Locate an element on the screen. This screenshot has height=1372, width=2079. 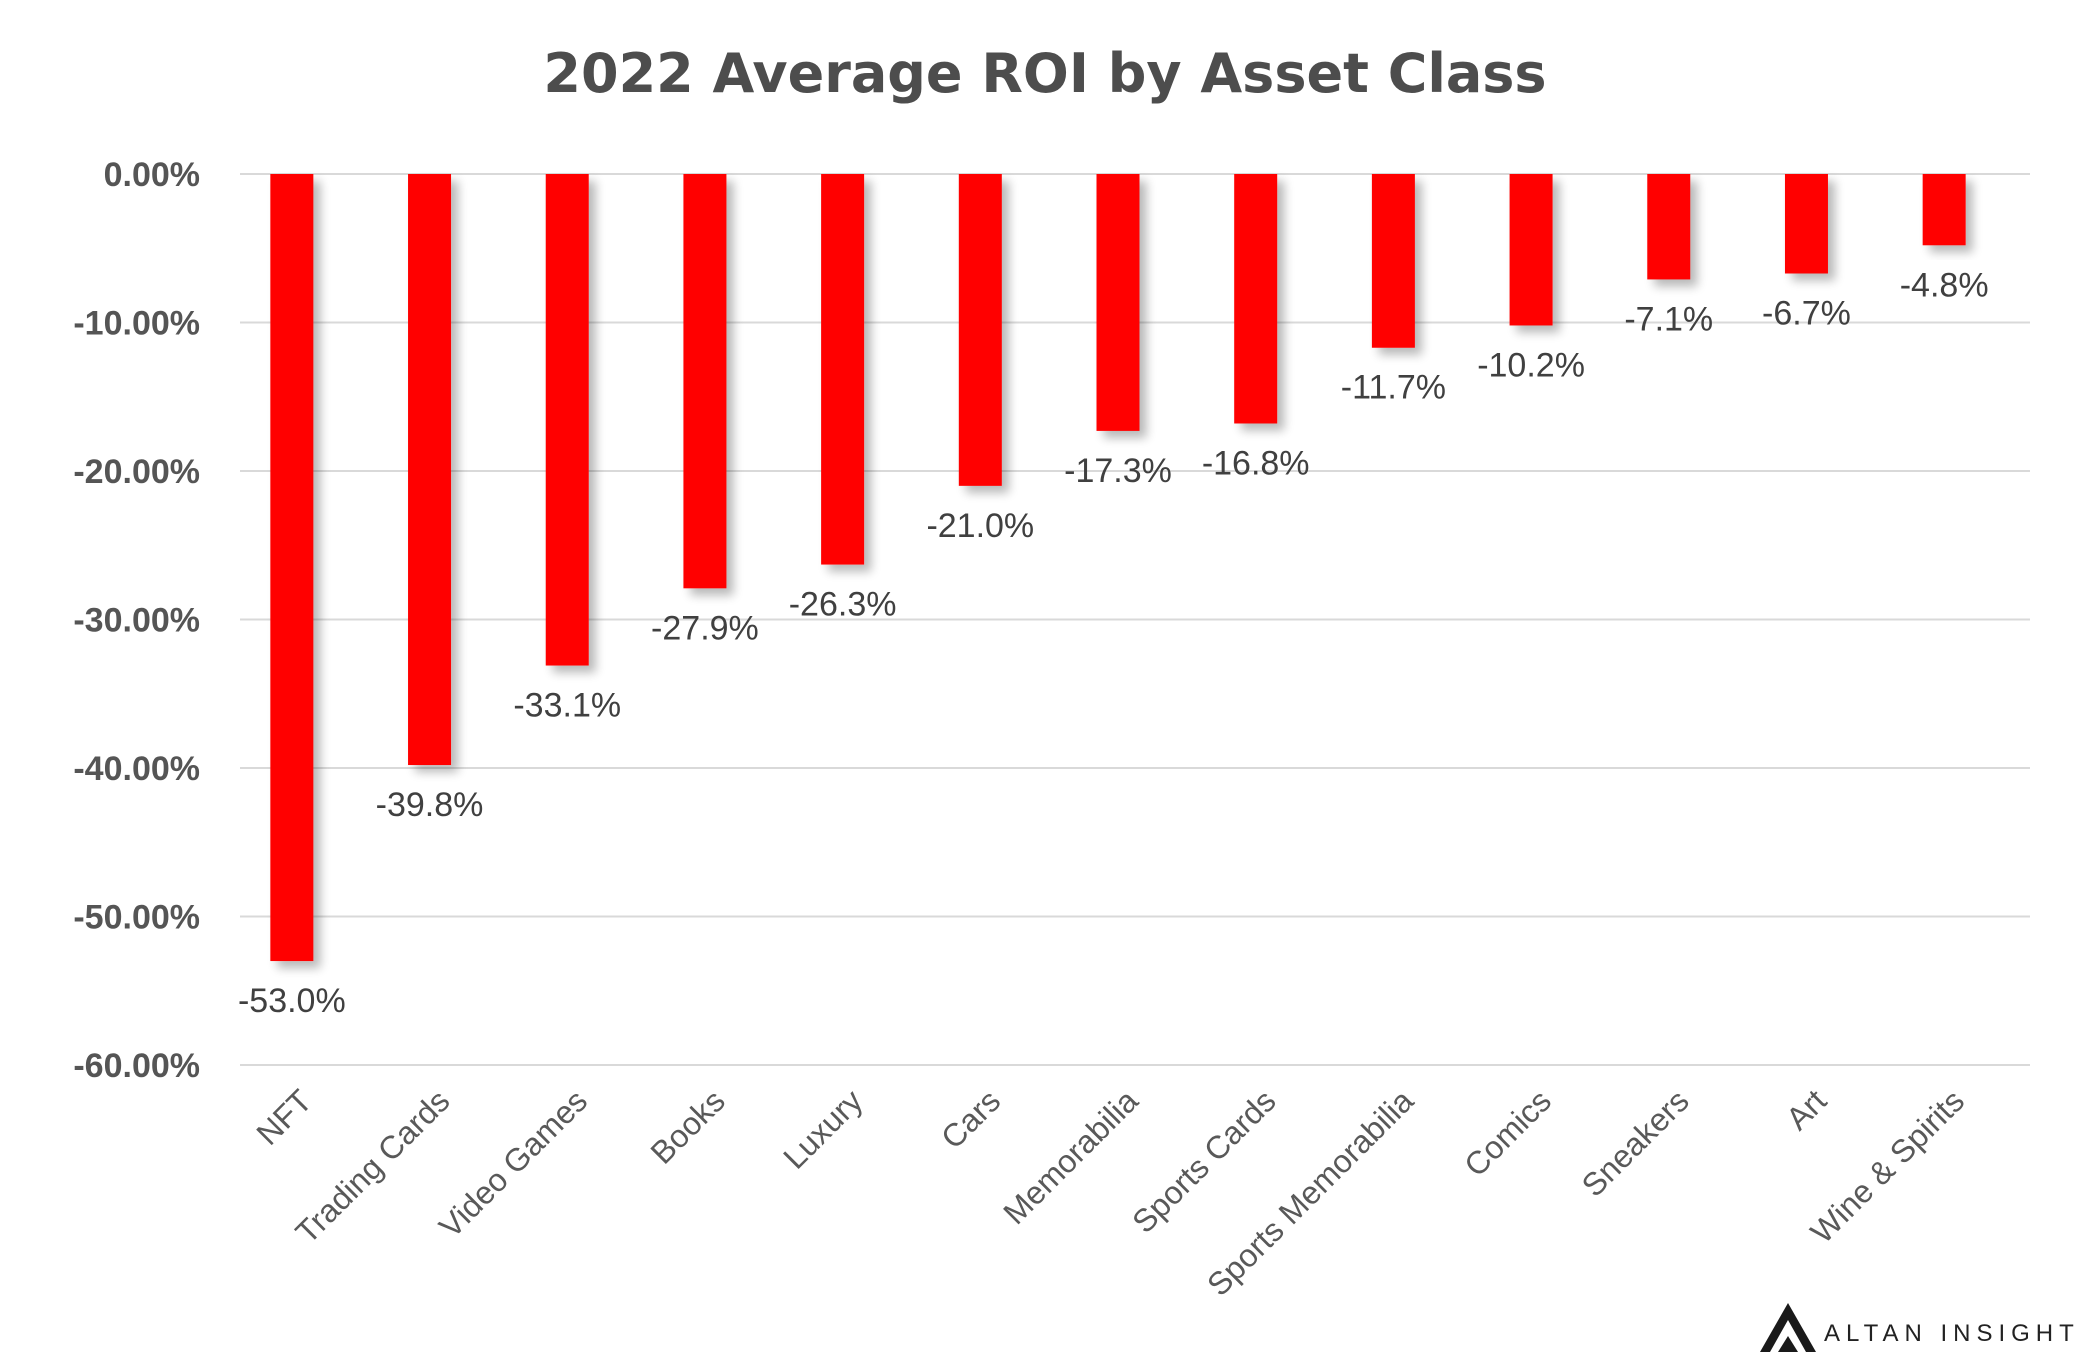
data-label: -21.0% is located at coordinates (980, 526).